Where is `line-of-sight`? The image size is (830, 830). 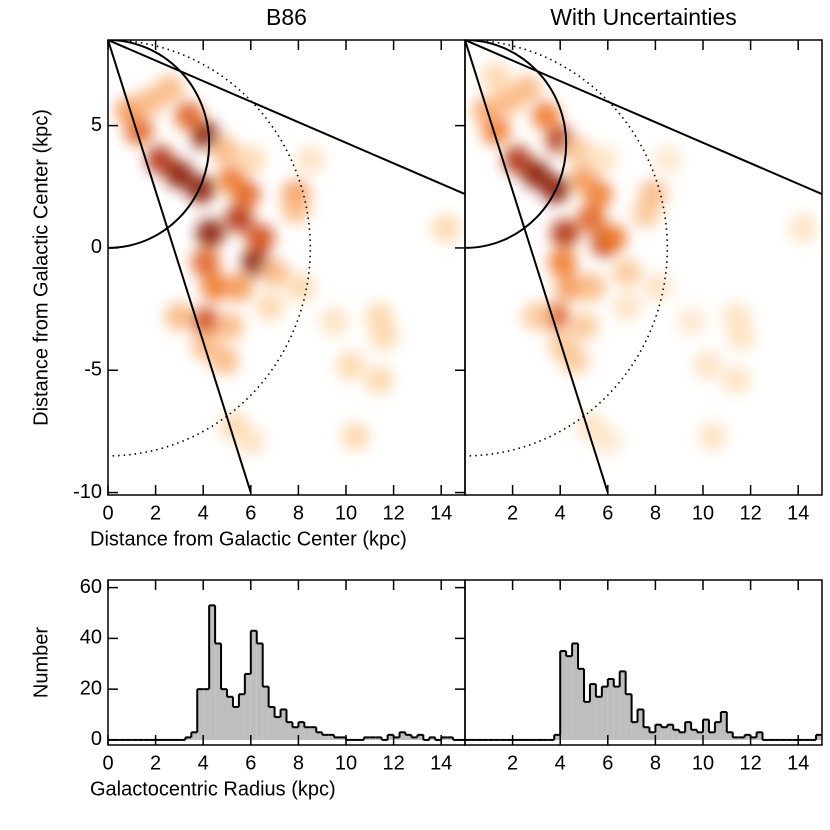 line-of-sight is located at coordinates (286, 118).